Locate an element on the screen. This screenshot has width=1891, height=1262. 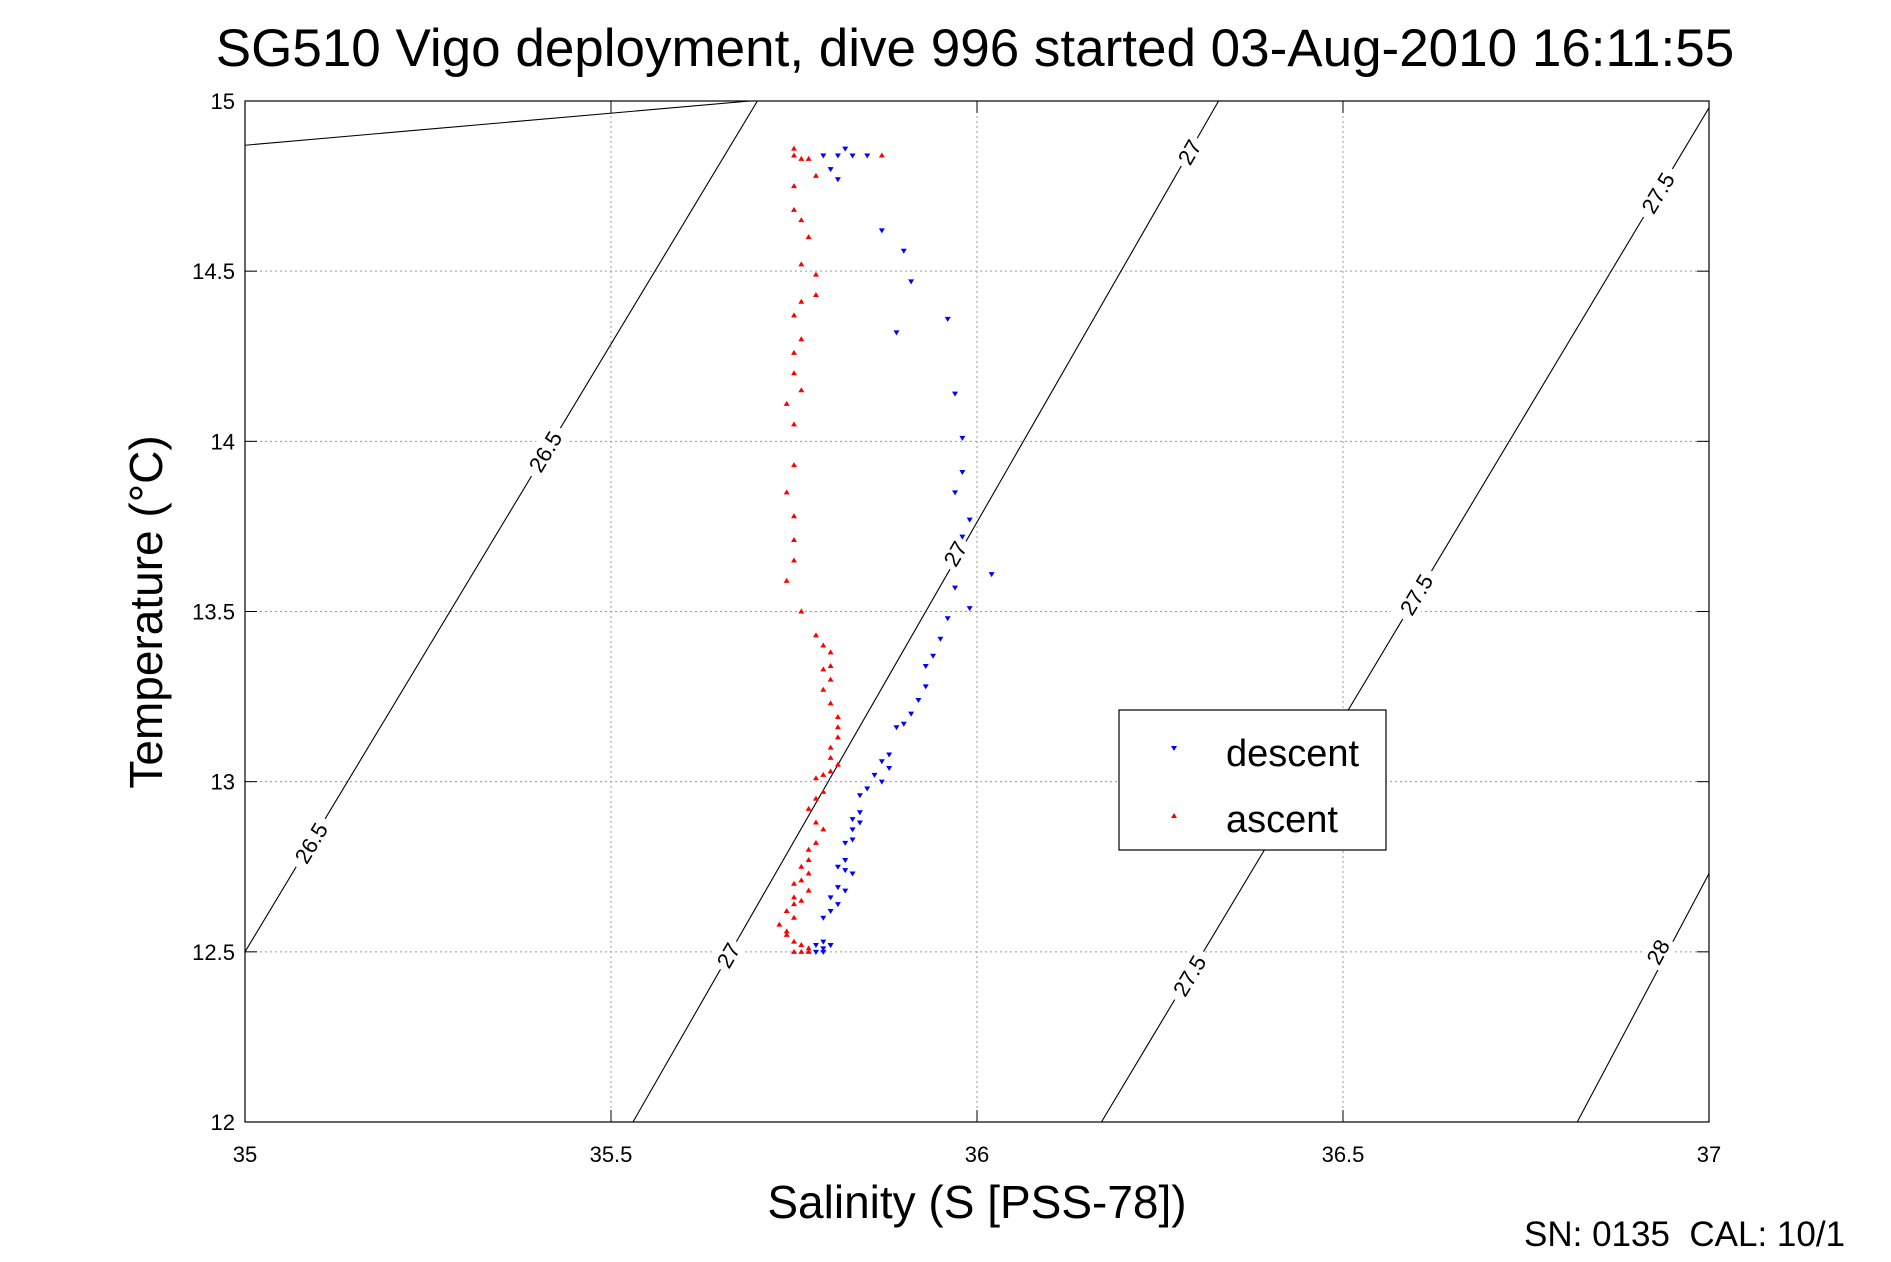
y-tick-label: 12.5 is located at coordinates (213, 952).